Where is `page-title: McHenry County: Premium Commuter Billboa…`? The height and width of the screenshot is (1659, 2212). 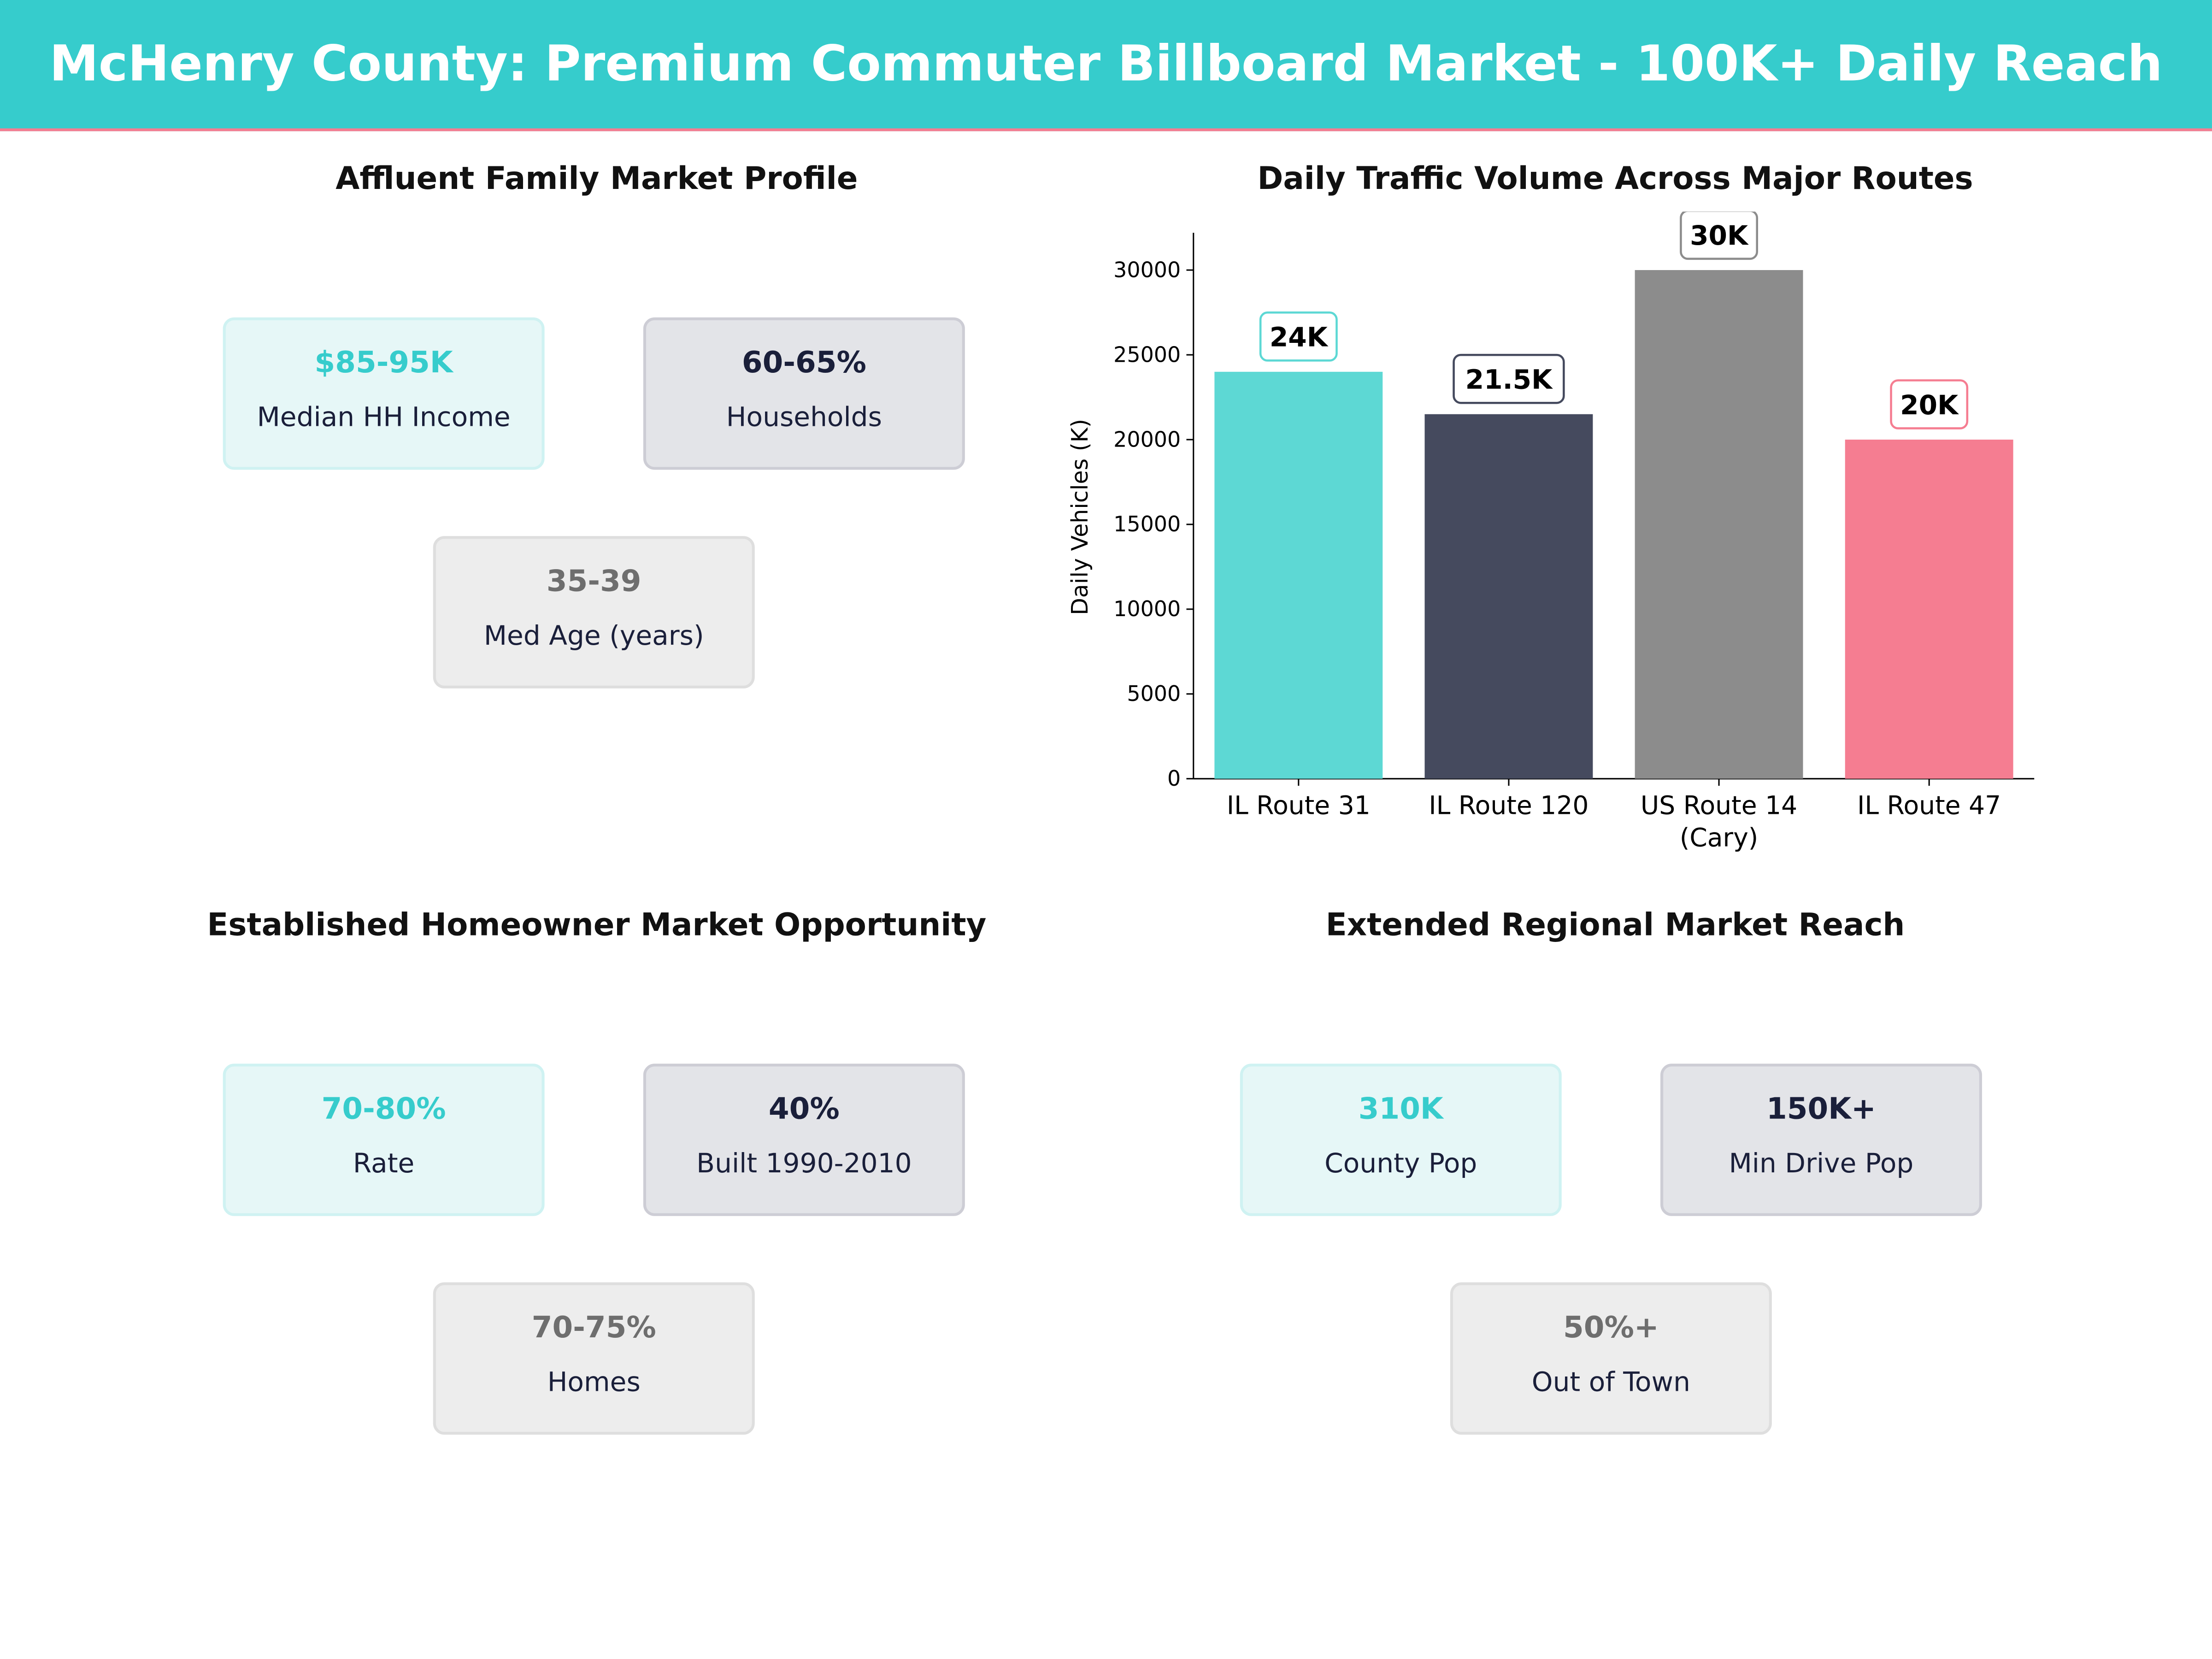
page-title: McHenry County: Premium Commuter Billboa… is located at coordinates (1106, 64).